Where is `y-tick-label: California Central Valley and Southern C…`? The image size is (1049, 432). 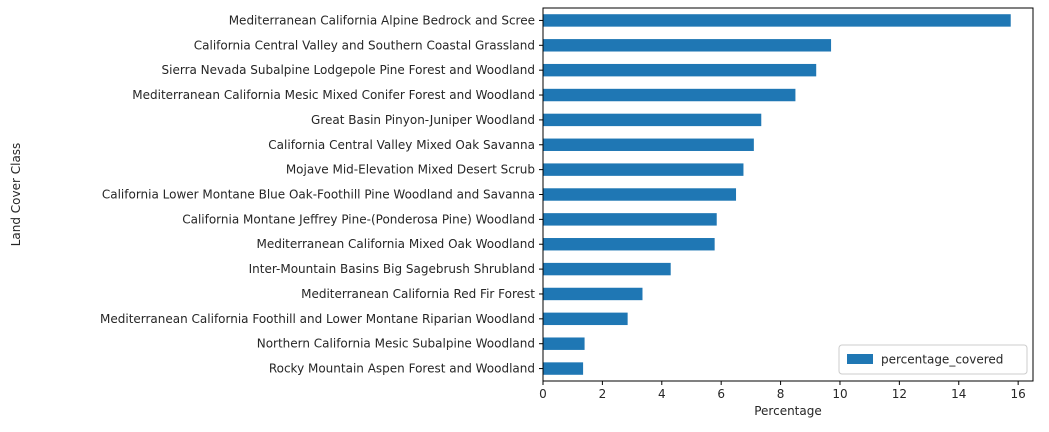 y-tick-label: California Central Valley and Southern C… is located at coordinates (364, 45).